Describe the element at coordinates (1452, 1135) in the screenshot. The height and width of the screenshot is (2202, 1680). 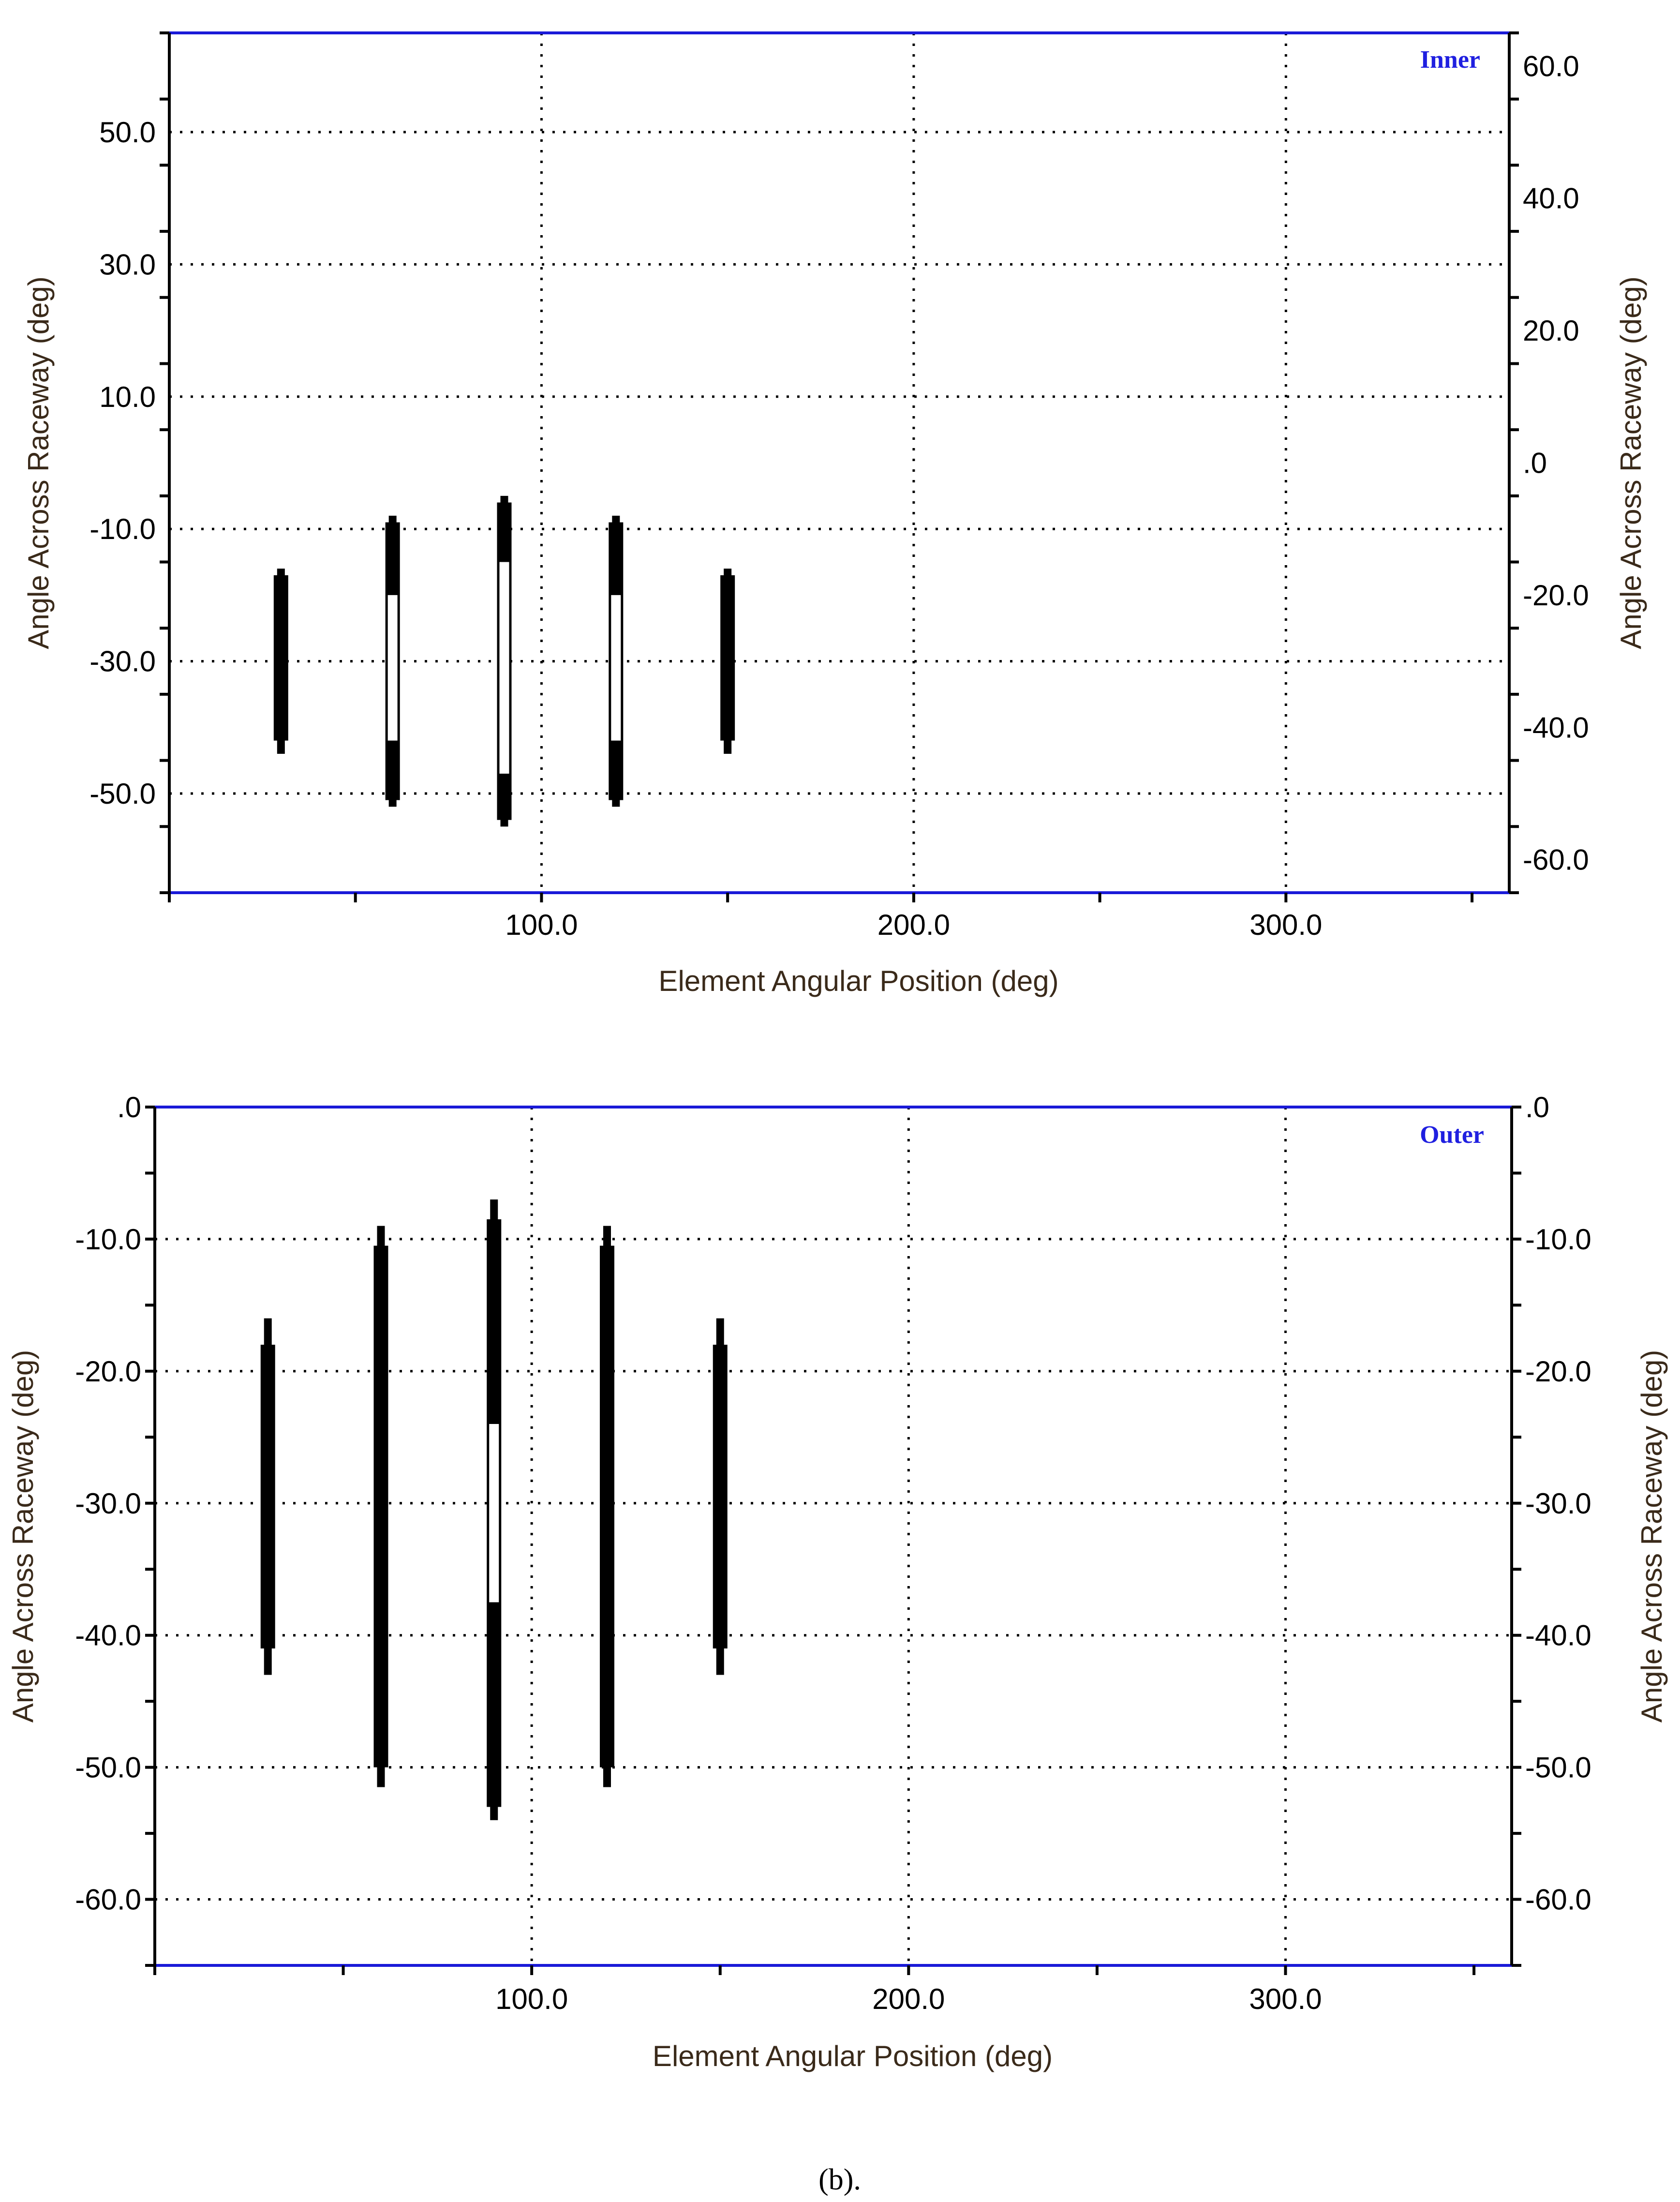
I see `panel-label: Outer` at that location.